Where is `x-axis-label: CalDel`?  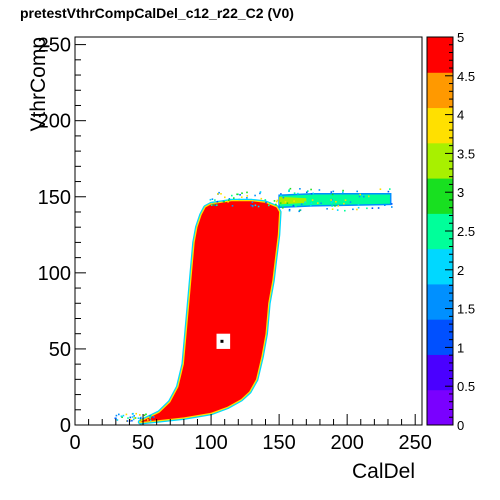
x-axis-label: CalDel is located at coordinates (383, 471).